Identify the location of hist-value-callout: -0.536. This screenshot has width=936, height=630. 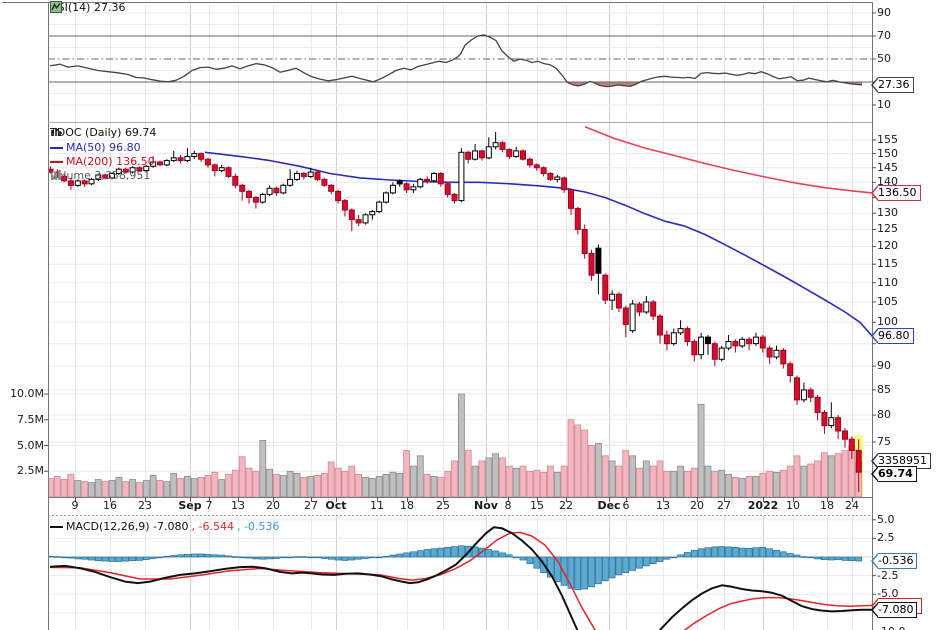
(894, 561).